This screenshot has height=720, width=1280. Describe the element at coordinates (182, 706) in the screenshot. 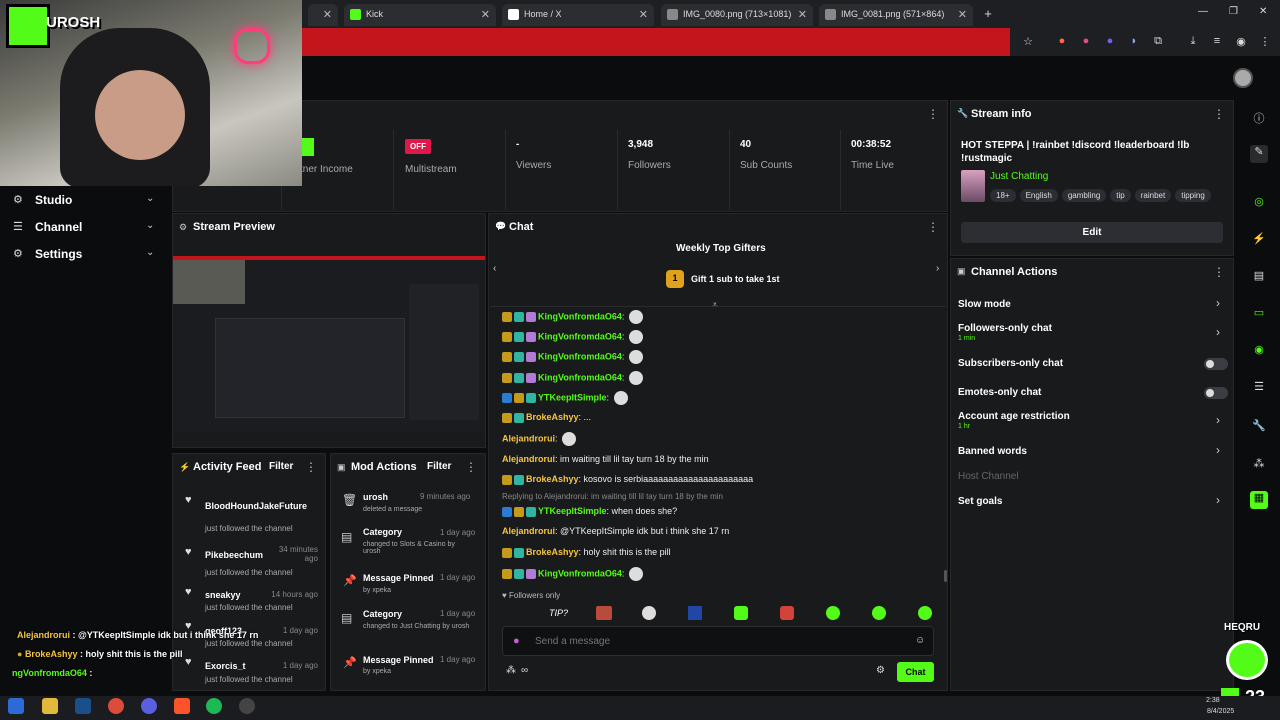

I see `brave-icon` at that location.